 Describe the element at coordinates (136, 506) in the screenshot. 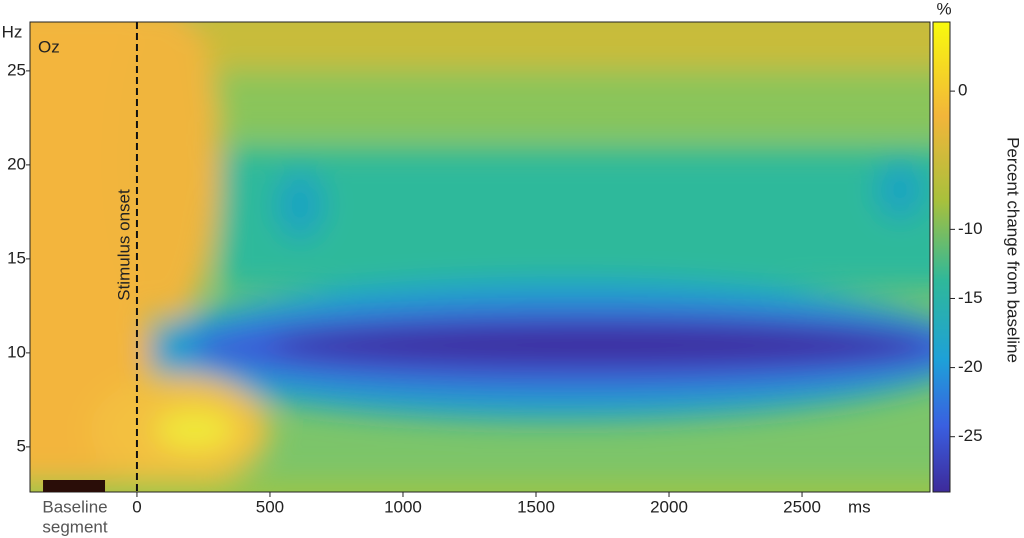

I see `x-tick-label: 0` at that location.